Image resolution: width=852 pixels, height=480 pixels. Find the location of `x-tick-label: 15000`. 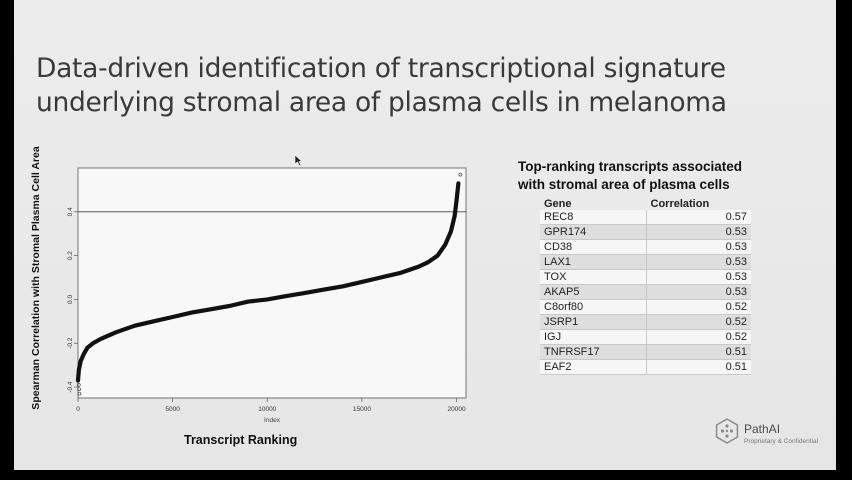

x-tick-label: 15000 is located at coordinates (362, 409).